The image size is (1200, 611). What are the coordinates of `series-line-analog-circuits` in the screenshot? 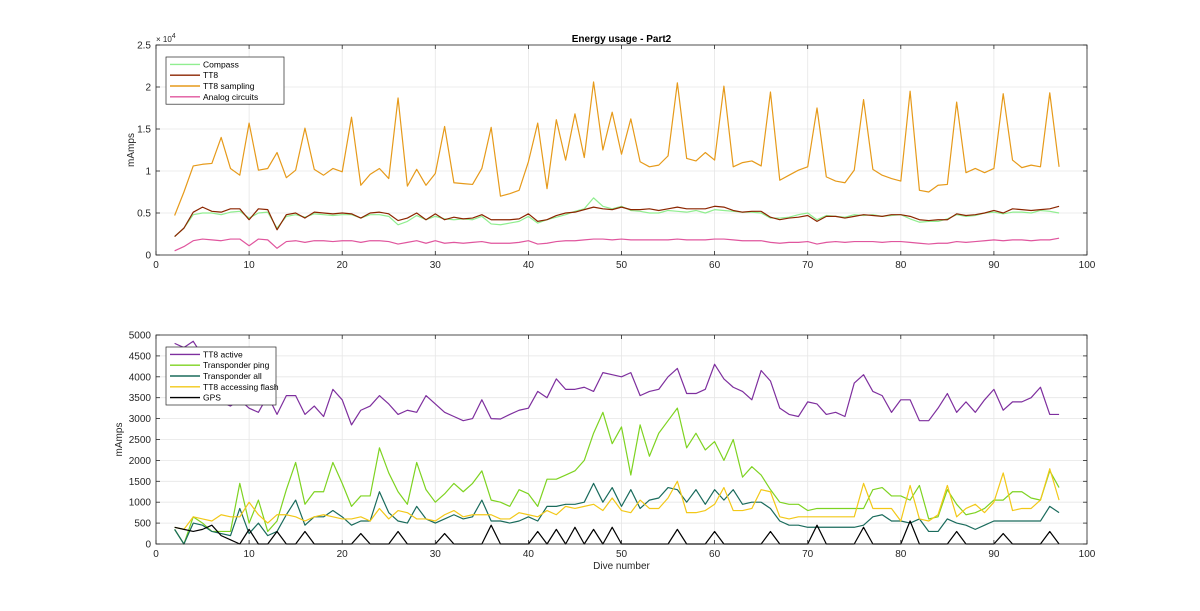 It's located at (617, 244).